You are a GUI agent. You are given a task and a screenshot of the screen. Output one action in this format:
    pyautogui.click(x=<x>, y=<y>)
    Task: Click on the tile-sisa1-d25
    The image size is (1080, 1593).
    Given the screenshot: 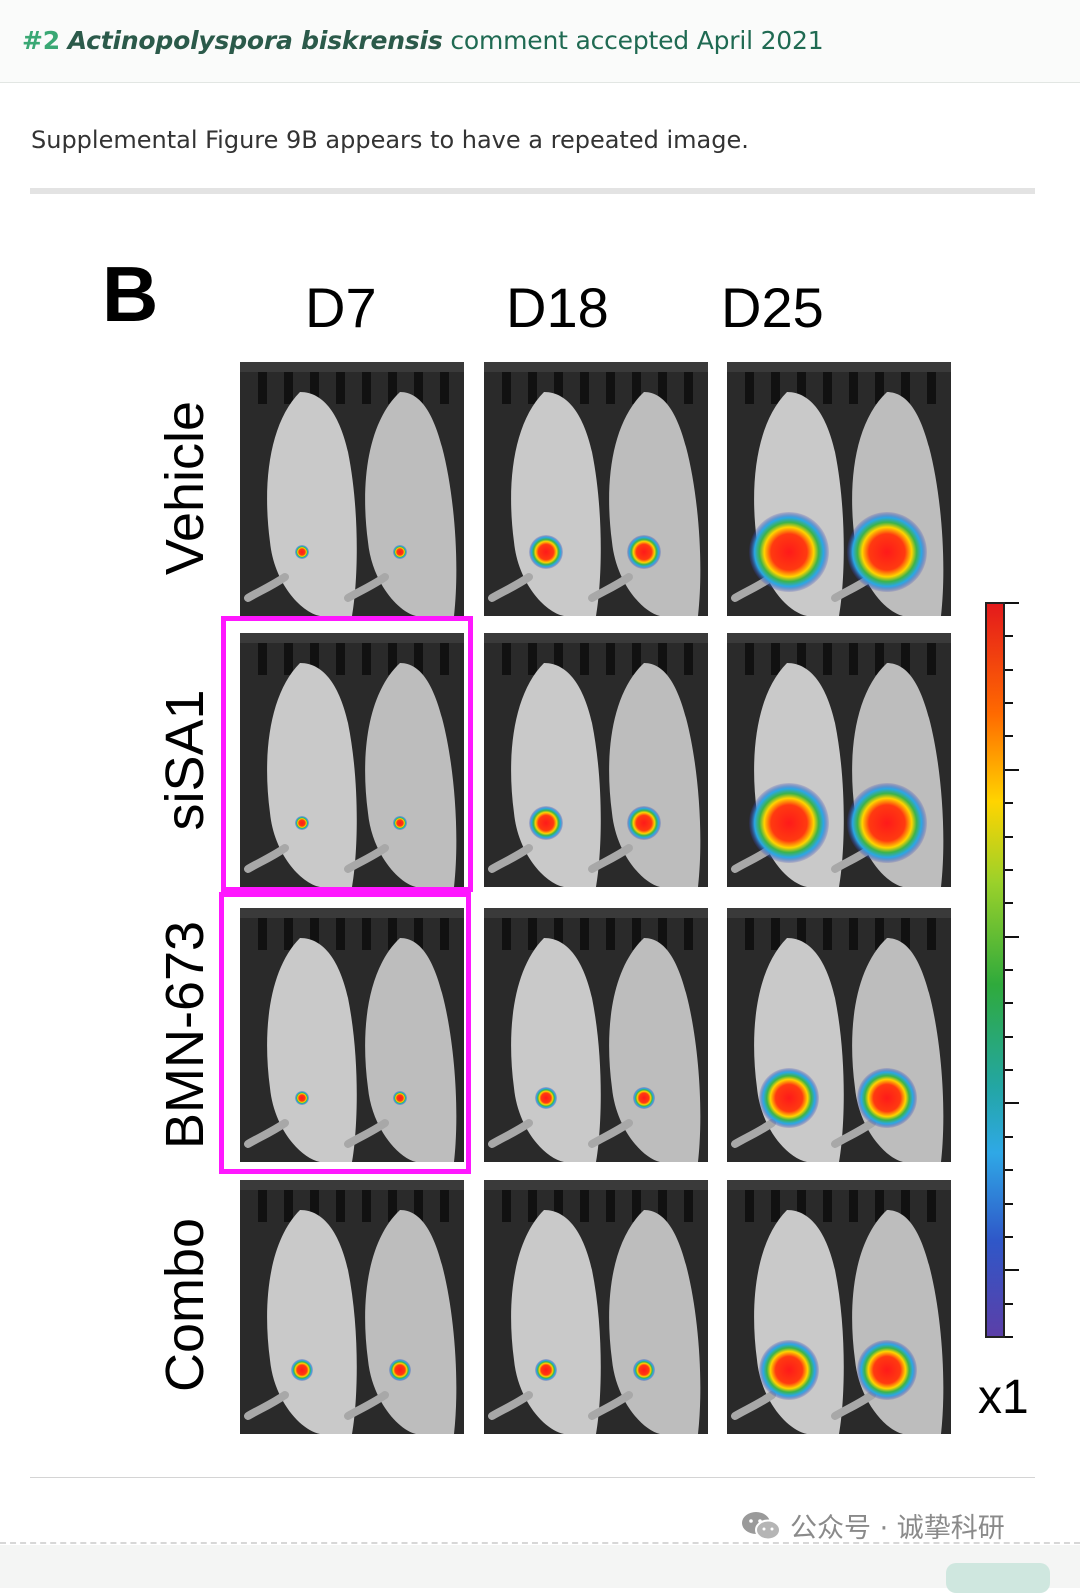 What is the action you would take?
    pyautogui.click(x=839, y=760)
    